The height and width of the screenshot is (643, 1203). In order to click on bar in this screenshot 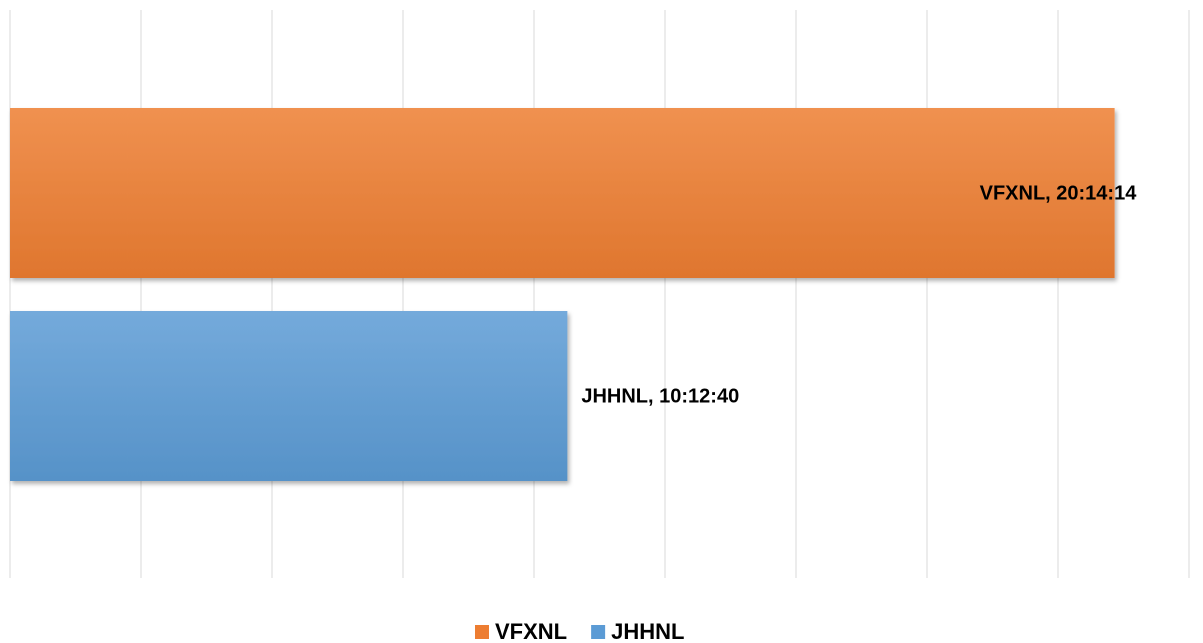, I will do `click(289, 396)`.